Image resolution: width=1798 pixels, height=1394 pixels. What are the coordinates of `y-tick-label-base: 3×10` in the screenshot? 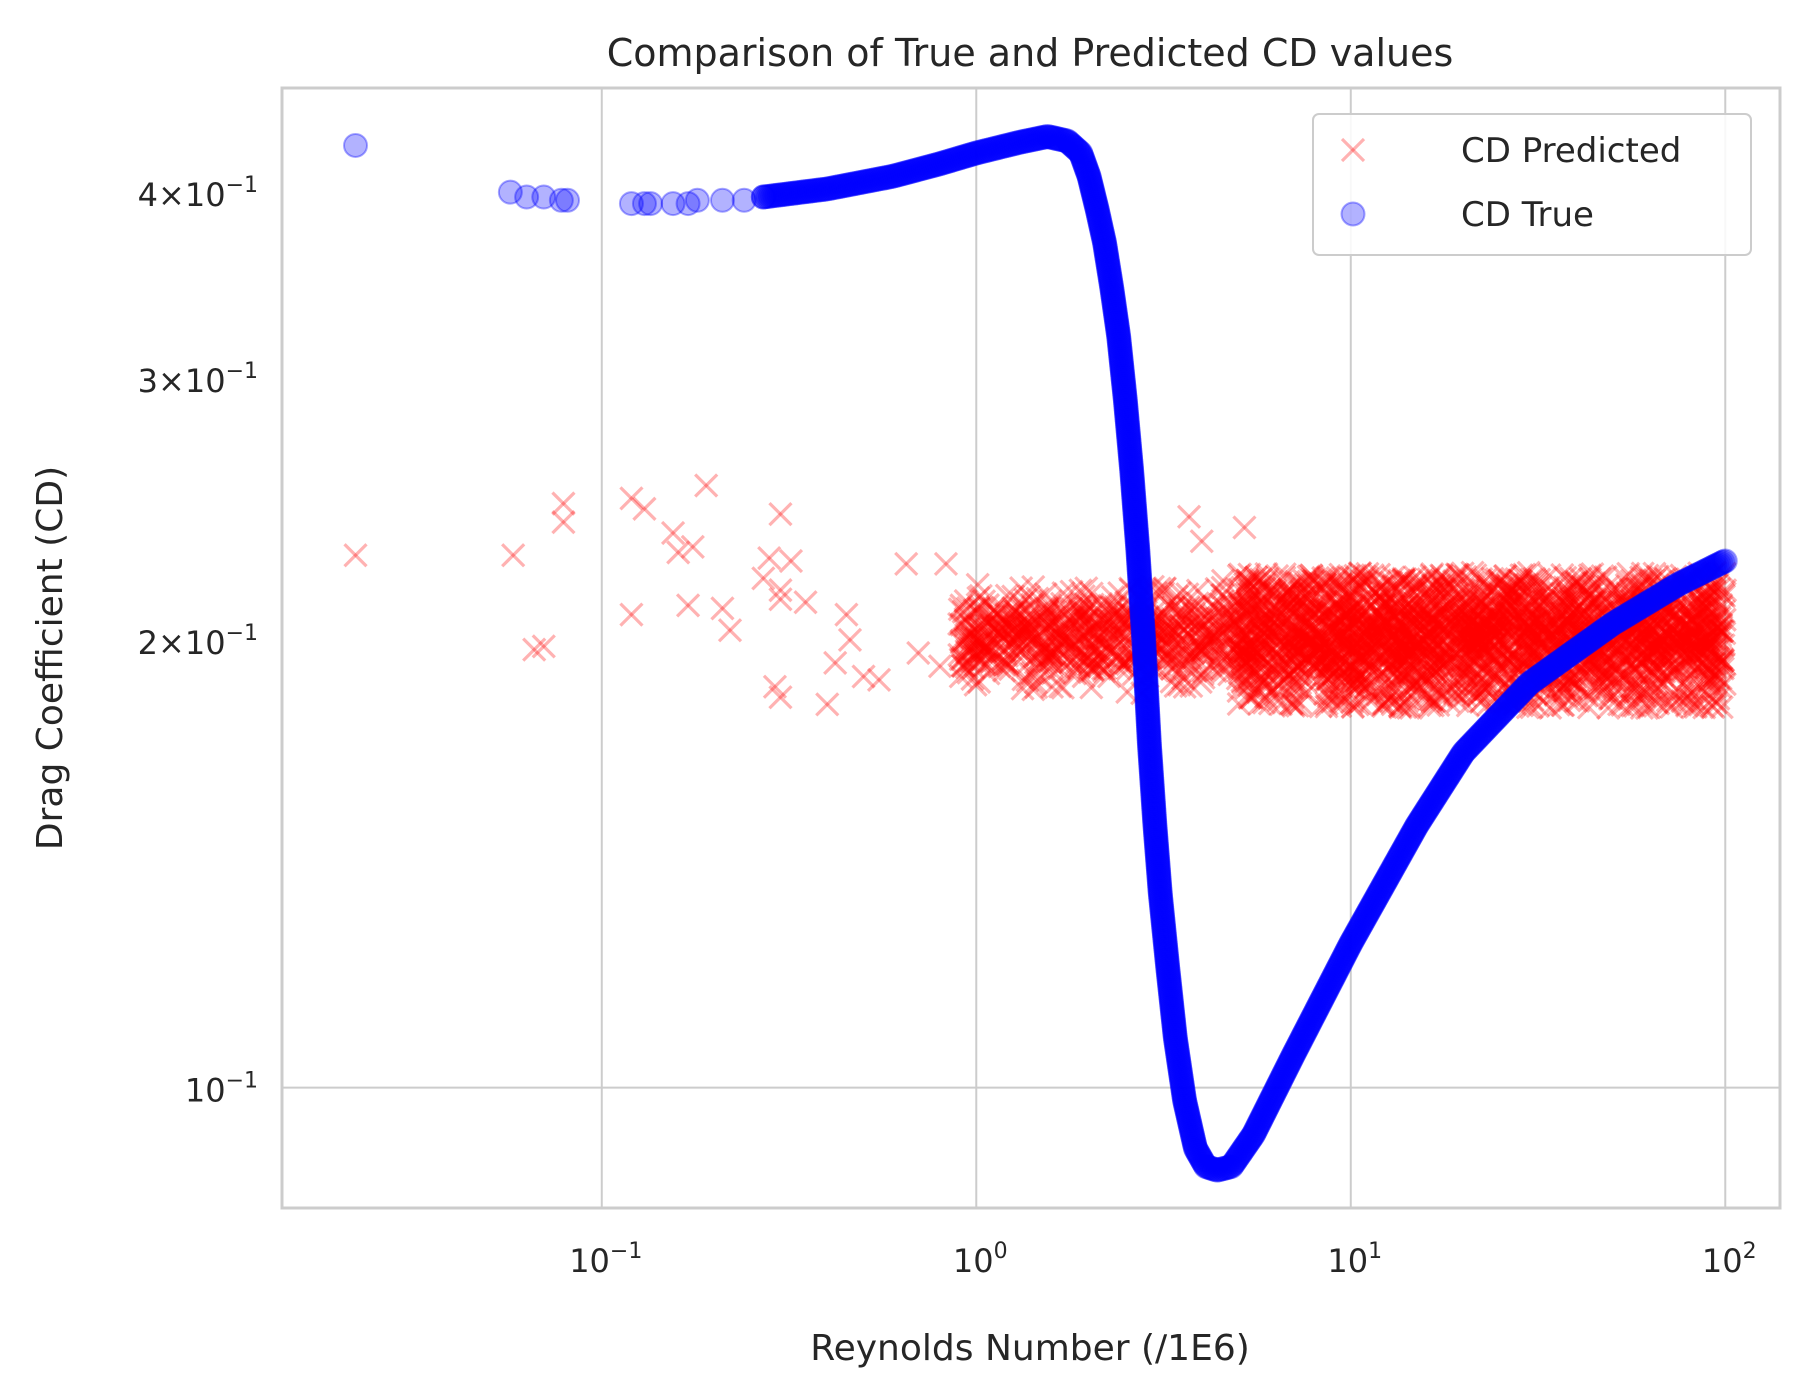 It's located at (182, 381).